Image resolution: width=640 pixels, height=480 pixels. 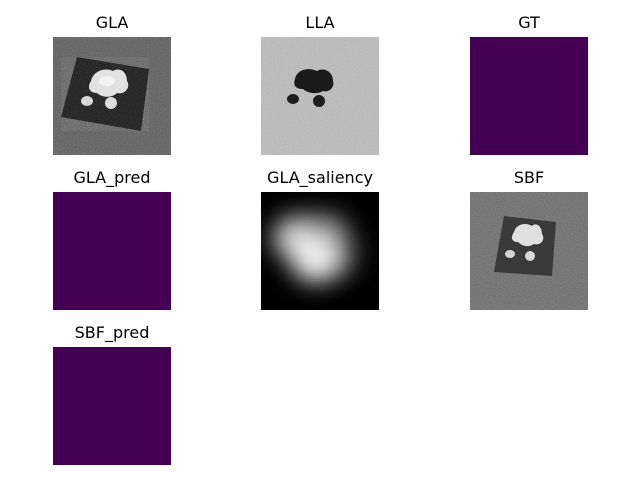 What do you see at coordinates (112, 251) in the screenshot?
I see `gla-pred-mask` at bounding box center [112, 251].